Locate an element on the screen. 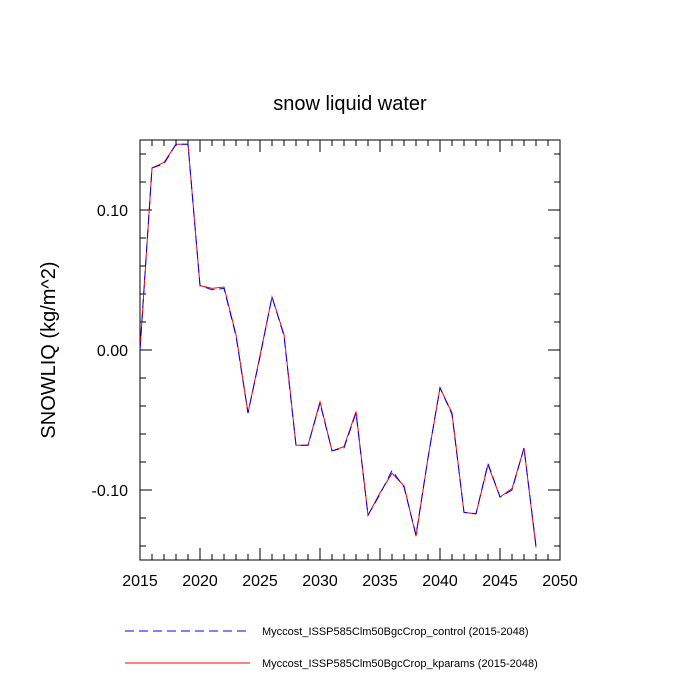 This screenshot has width=700, height=700. x-tick-label: 2030 is located at coordinates (320, 581).